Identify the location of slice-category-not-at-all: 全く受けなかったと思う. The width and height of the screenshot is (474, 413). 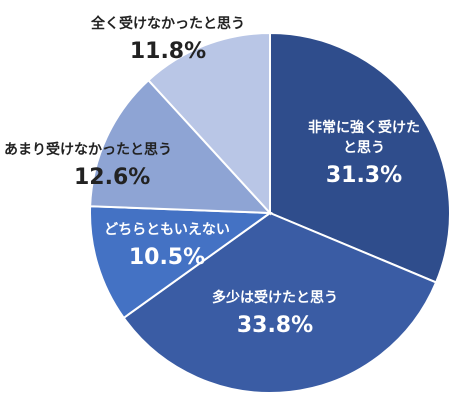
(168, 24).